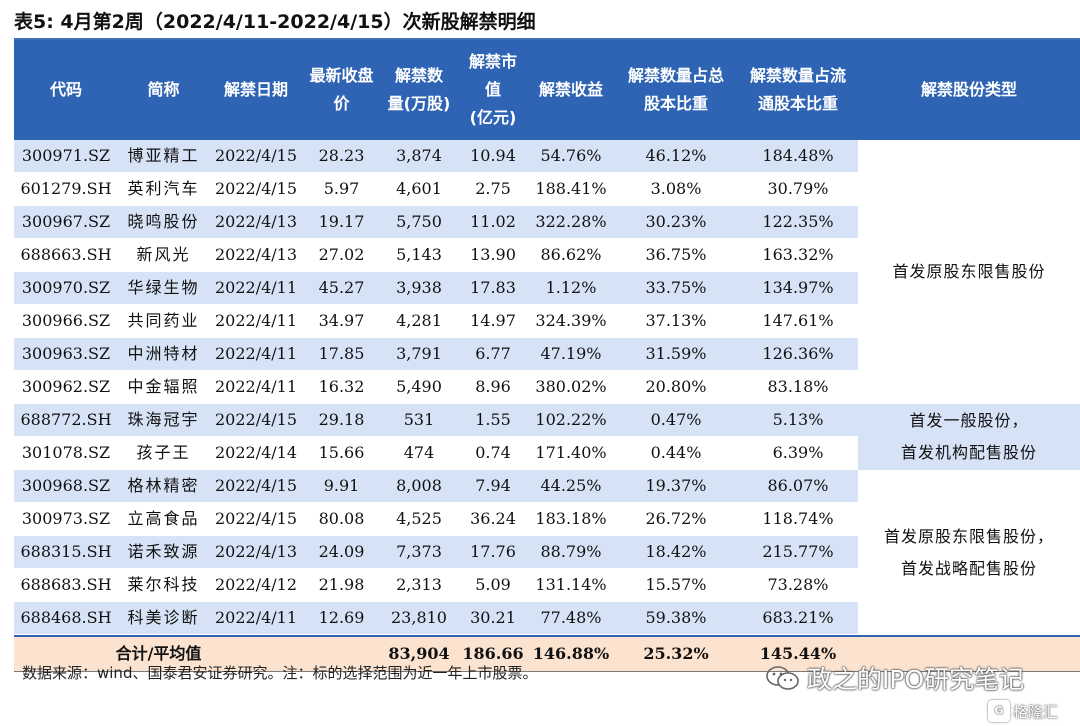  What do you see at coordinates (798, 420) in the screenshot?
I see `cell-float-ratio: 5.13%` at bounding box center [798, 420].